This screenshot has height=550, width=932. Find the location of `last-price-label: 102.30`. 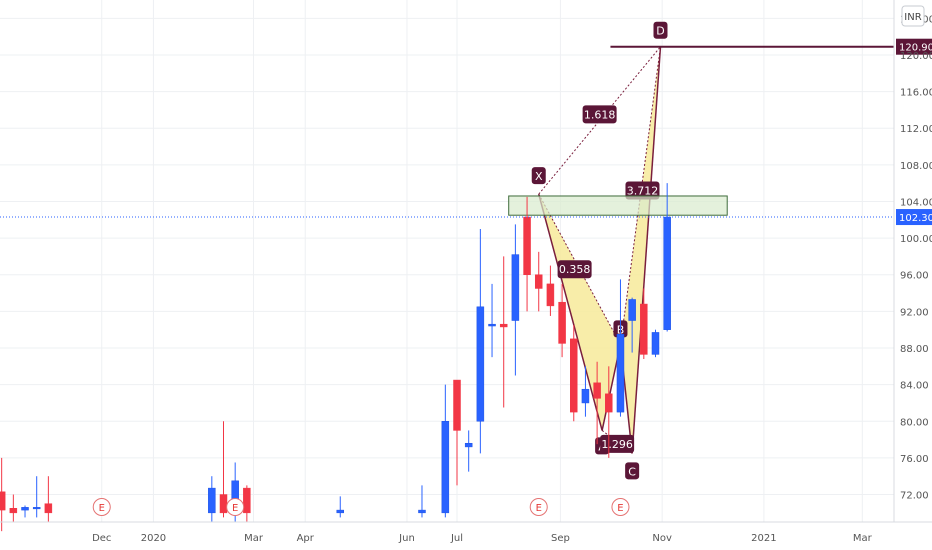

last-price-label: 102.30 is located at coordinates (915, 218).